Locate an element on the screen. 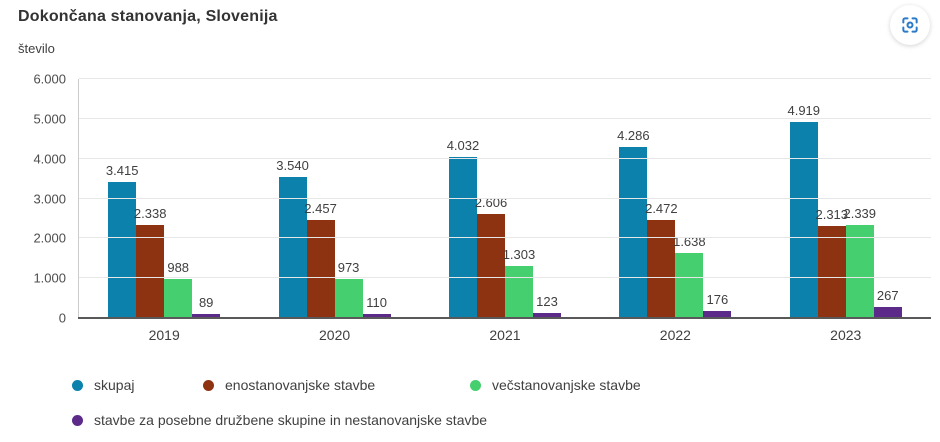  bar-slot-skupaj: 3.415 is located at coordinates (122, 198).